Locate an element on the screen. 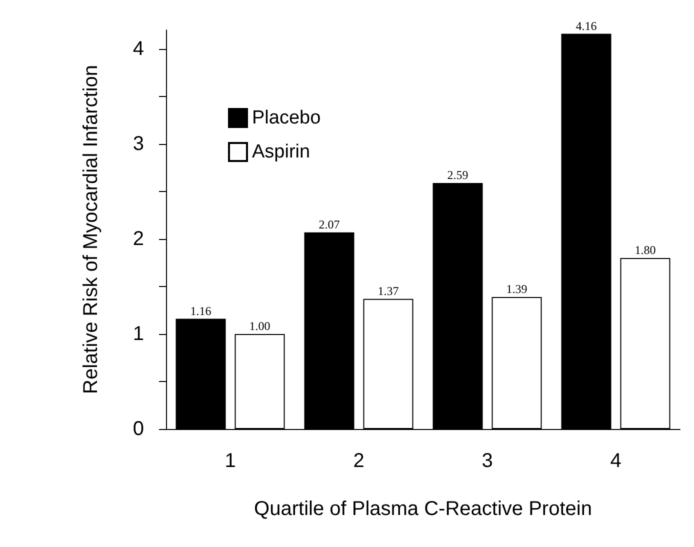 This screenshot has height=547, width=694. data-label: 1.00 is located at coordinates (259, 326).